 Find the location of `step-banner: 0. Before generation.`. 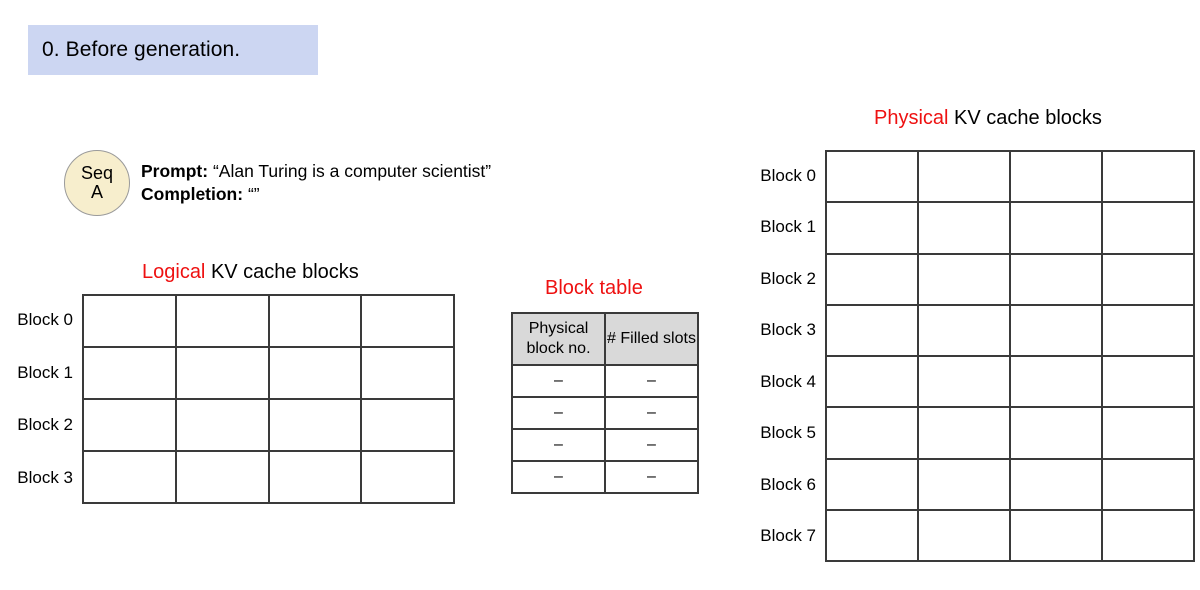

step-banner: 0. Before generation. is located at coordinates (173, 50).